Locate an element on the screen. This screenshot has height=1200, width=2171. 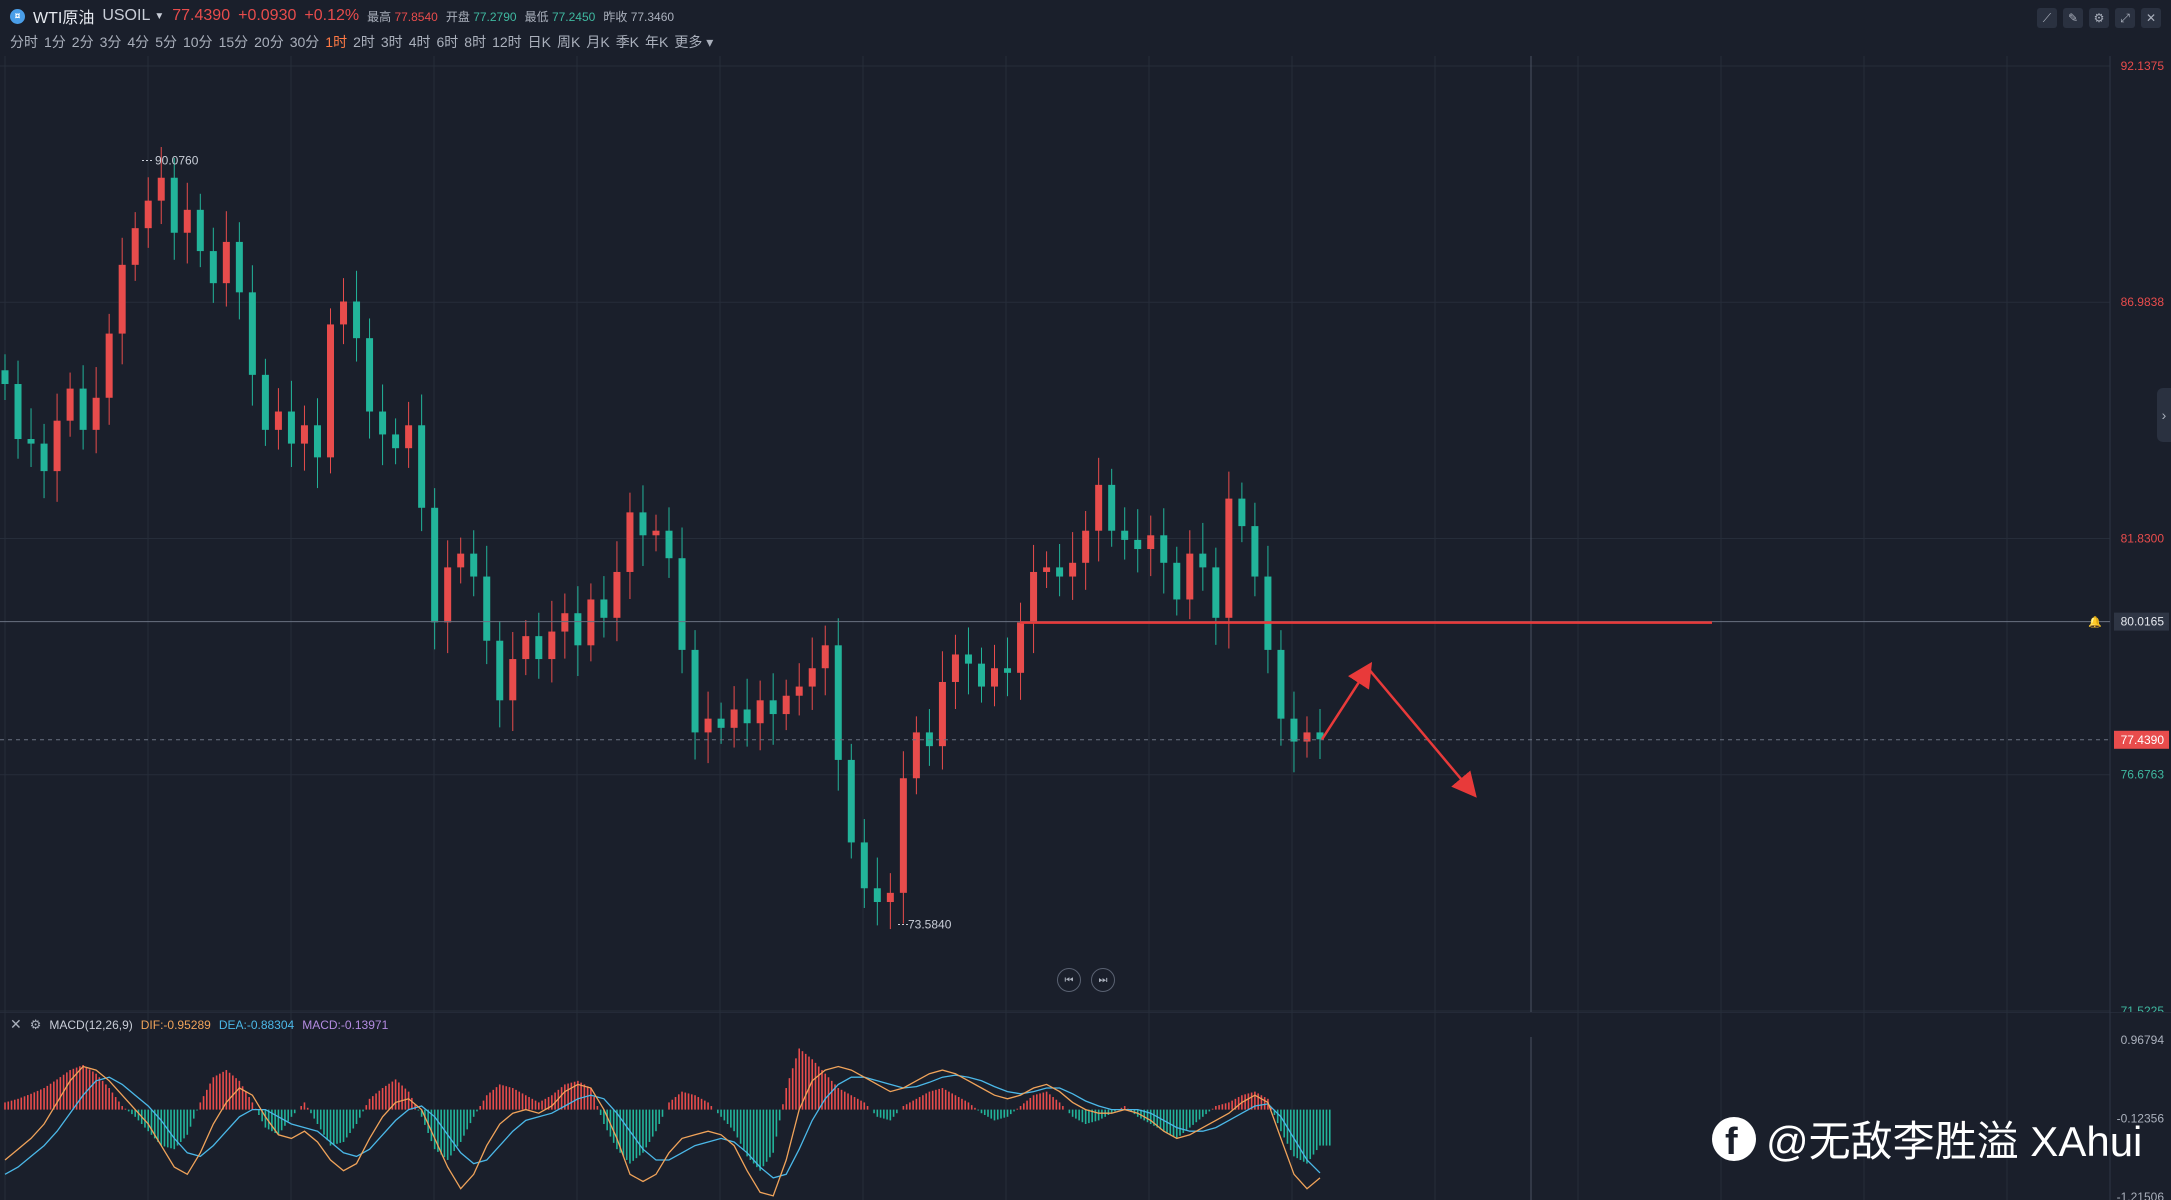
timeframe-2: 2分 is located at coordinates (82, 42).